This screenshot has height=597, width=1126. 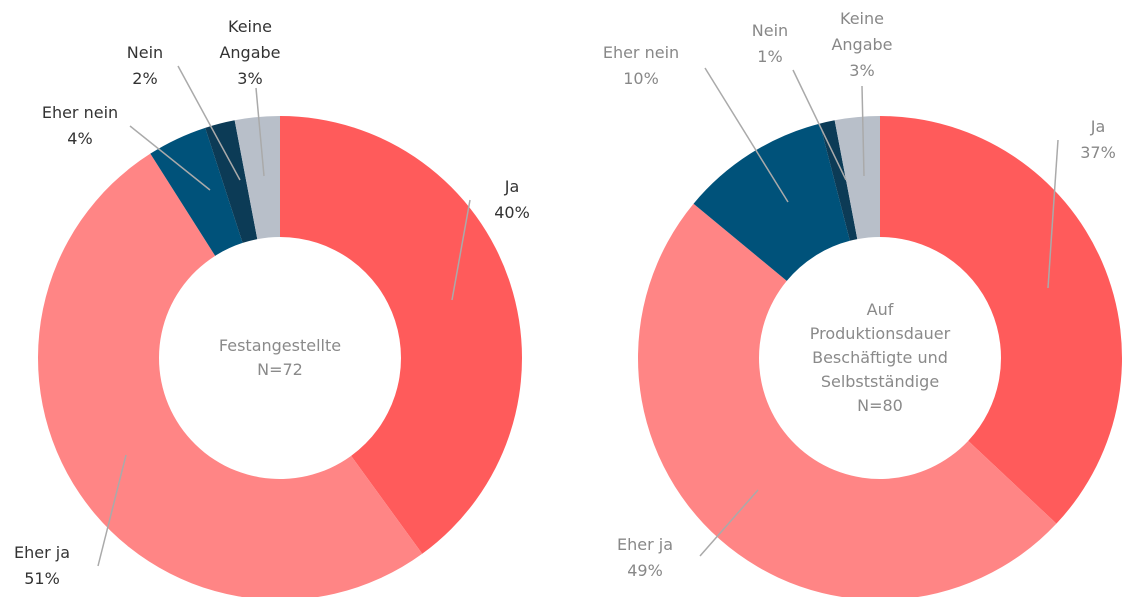 What do you see at coordinates (280, 345) in the screenshot?
I see `center-line: Festangestellte` at bounding box center [280, 345].